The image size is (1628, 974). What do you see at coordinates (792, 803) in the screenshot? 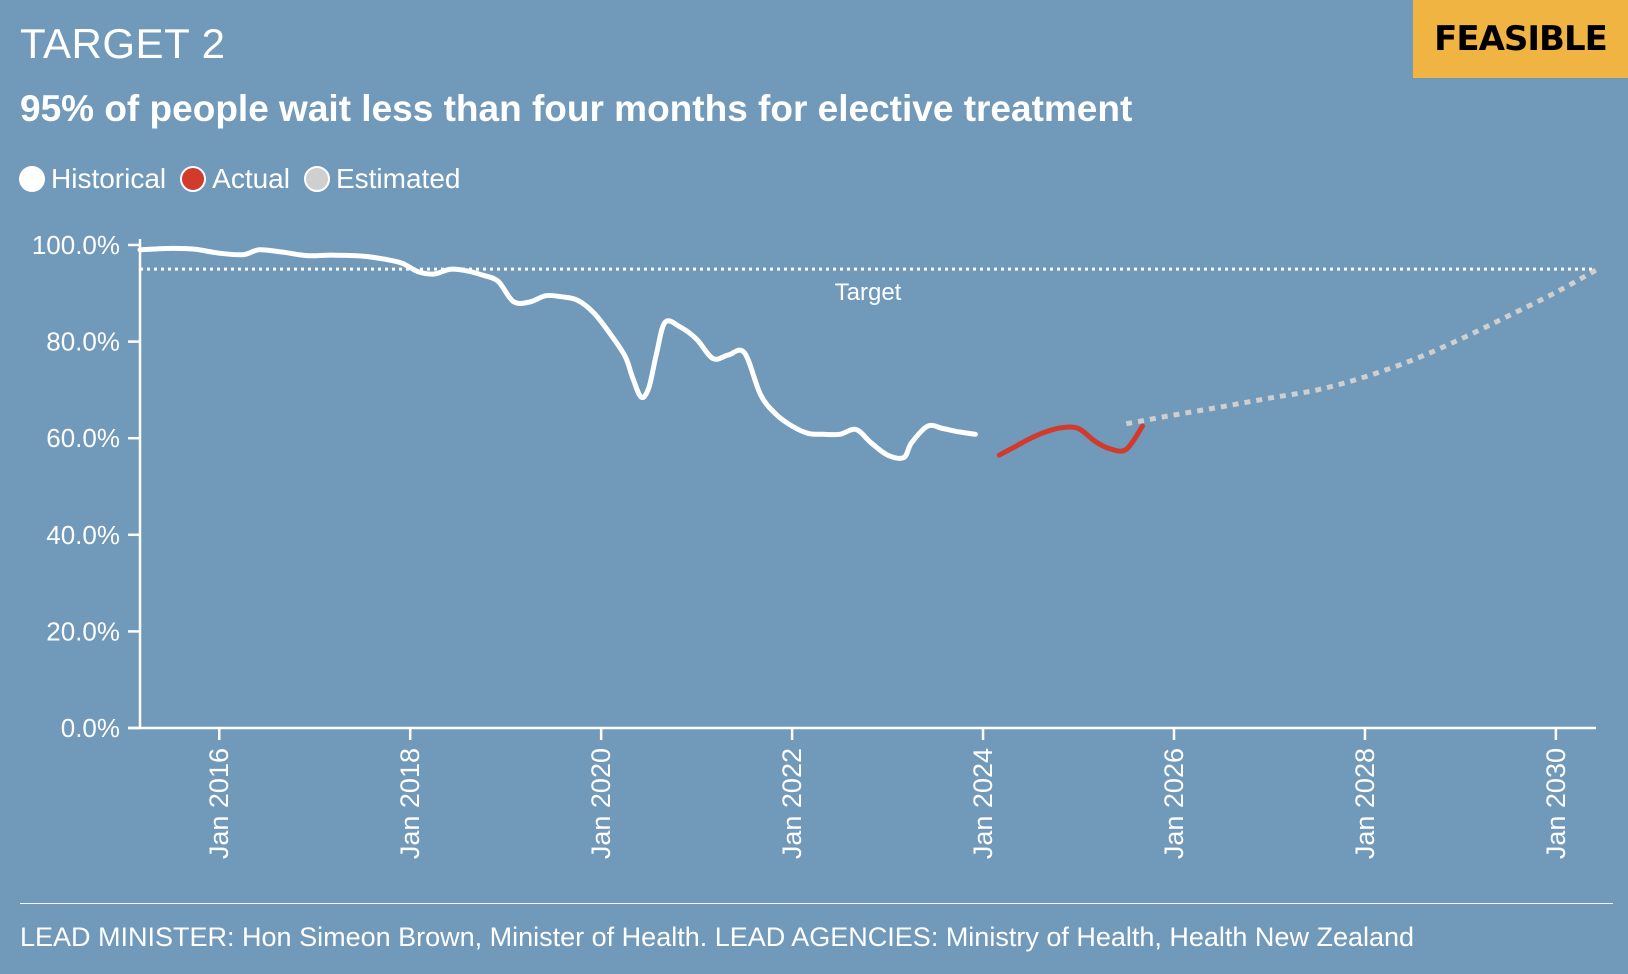
I see `x-tick-label-2022: Jan 2022` at bounding box center [792, 803].